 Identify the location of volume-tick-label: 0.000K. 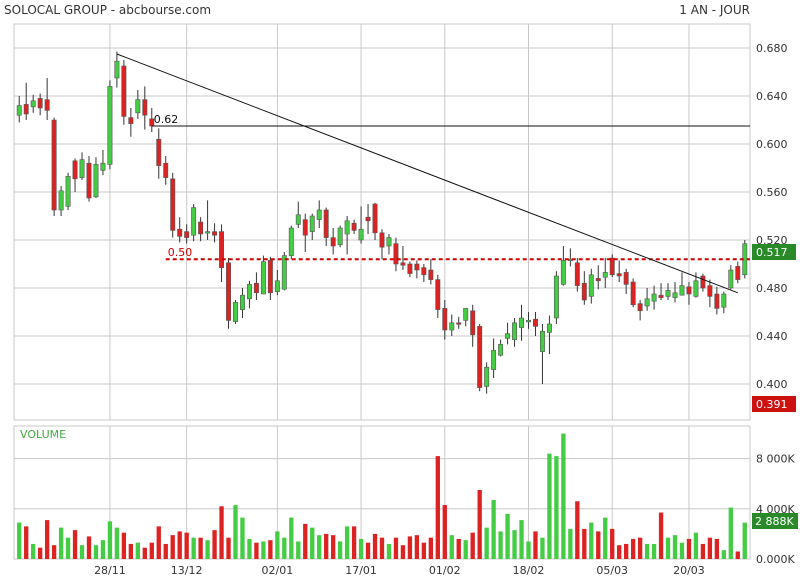
(775, 559).